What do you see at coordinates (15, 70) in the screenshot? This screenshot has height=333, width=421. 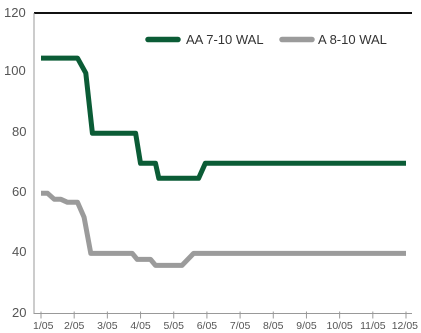 I see `y-tick-label-100: 100` at bounding box center [15, 70].